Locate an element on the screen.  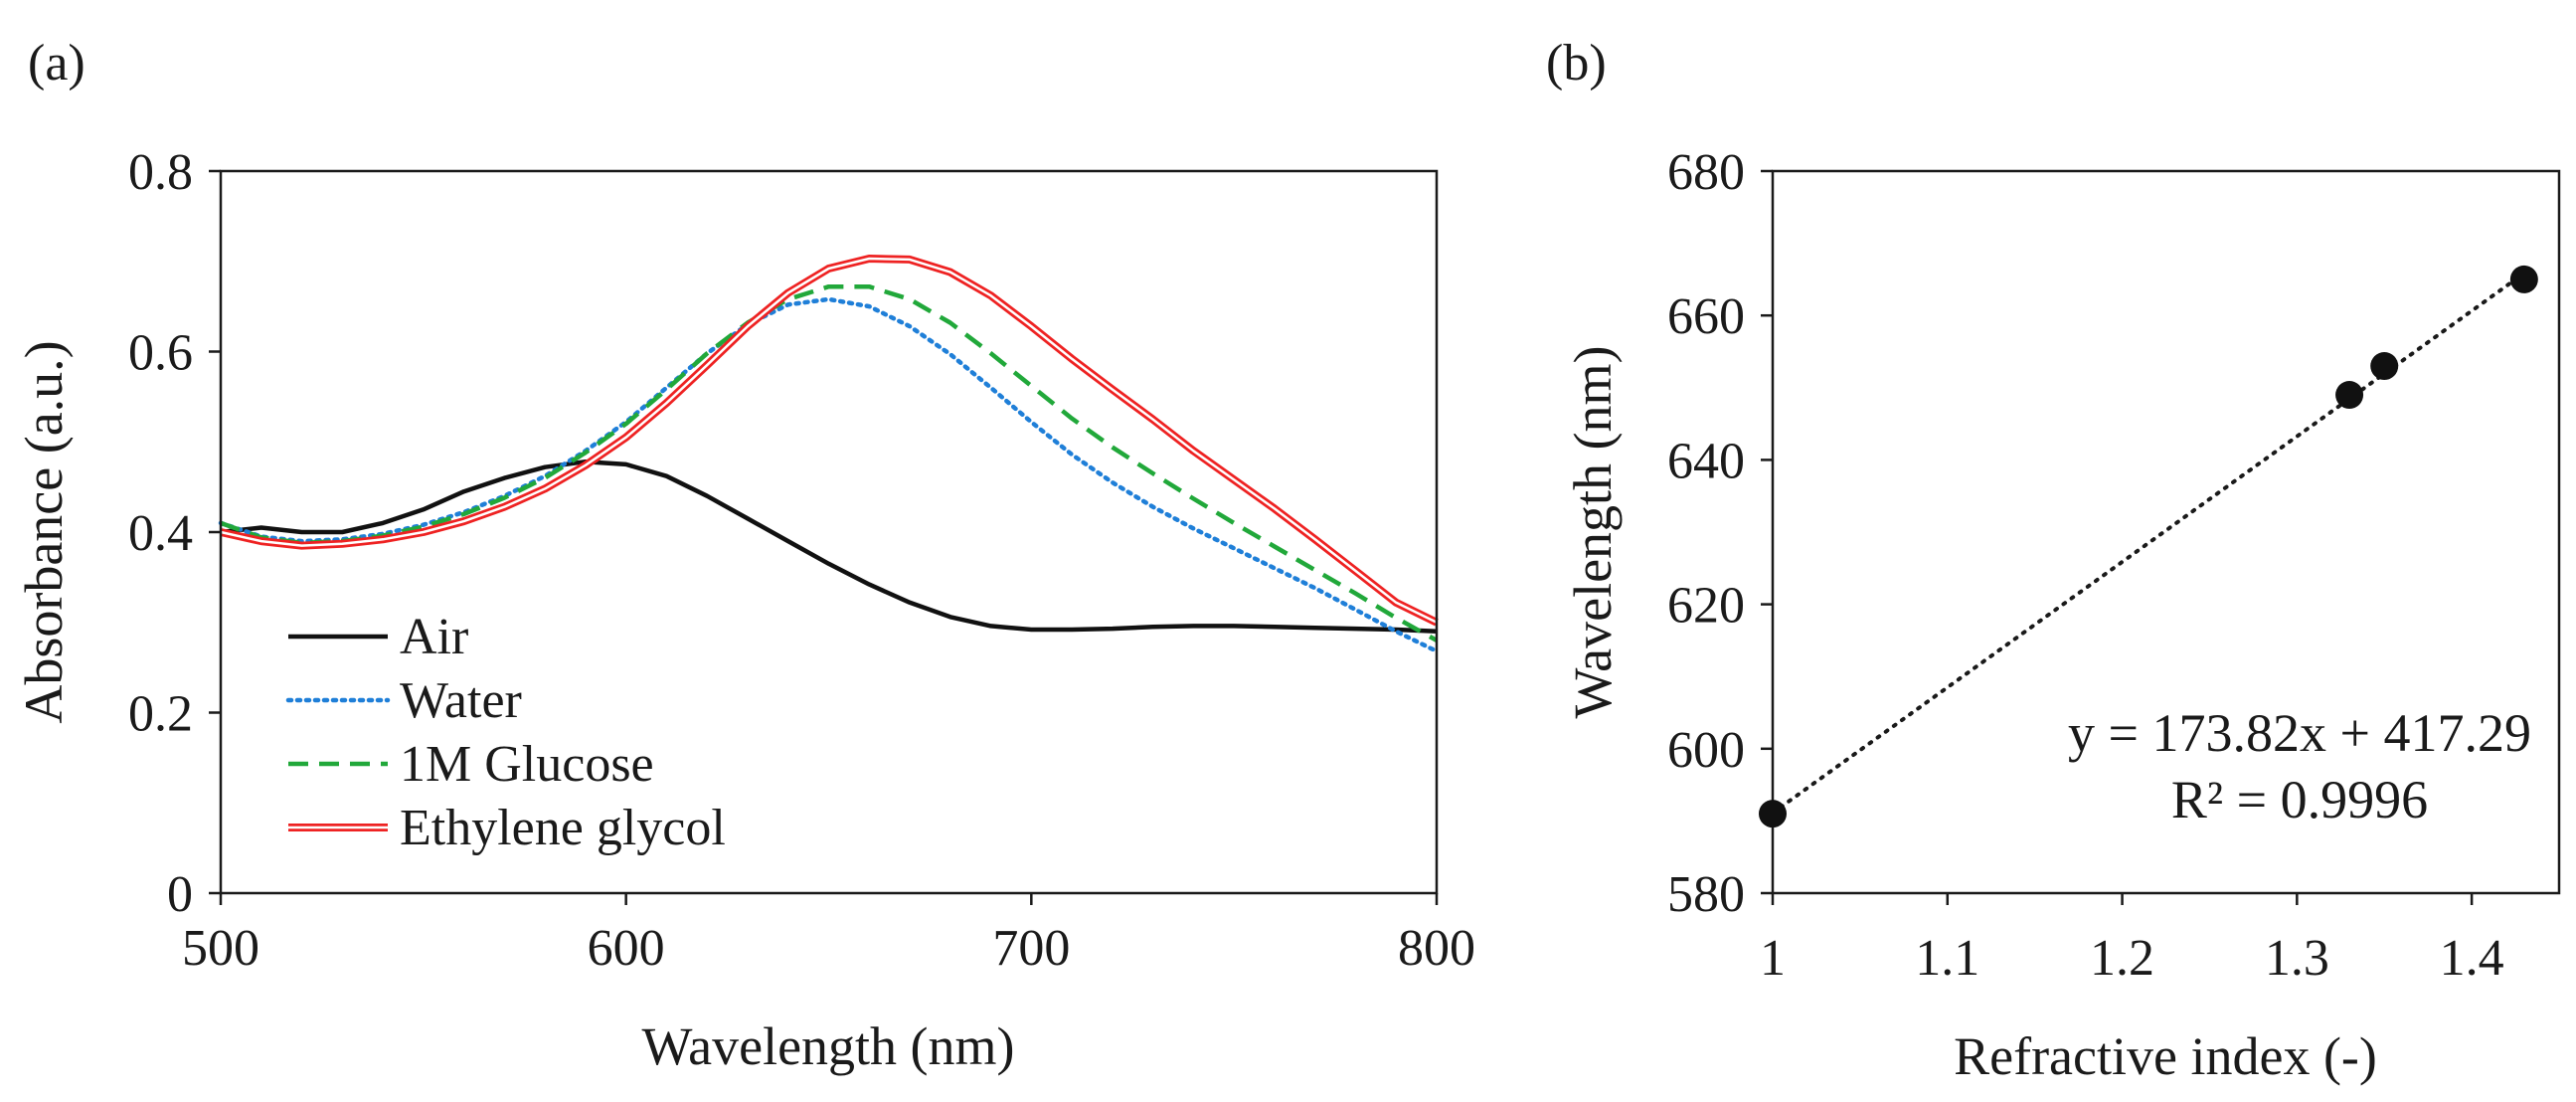
panel-b-label: (b) is located at coordinates (1576, 63).